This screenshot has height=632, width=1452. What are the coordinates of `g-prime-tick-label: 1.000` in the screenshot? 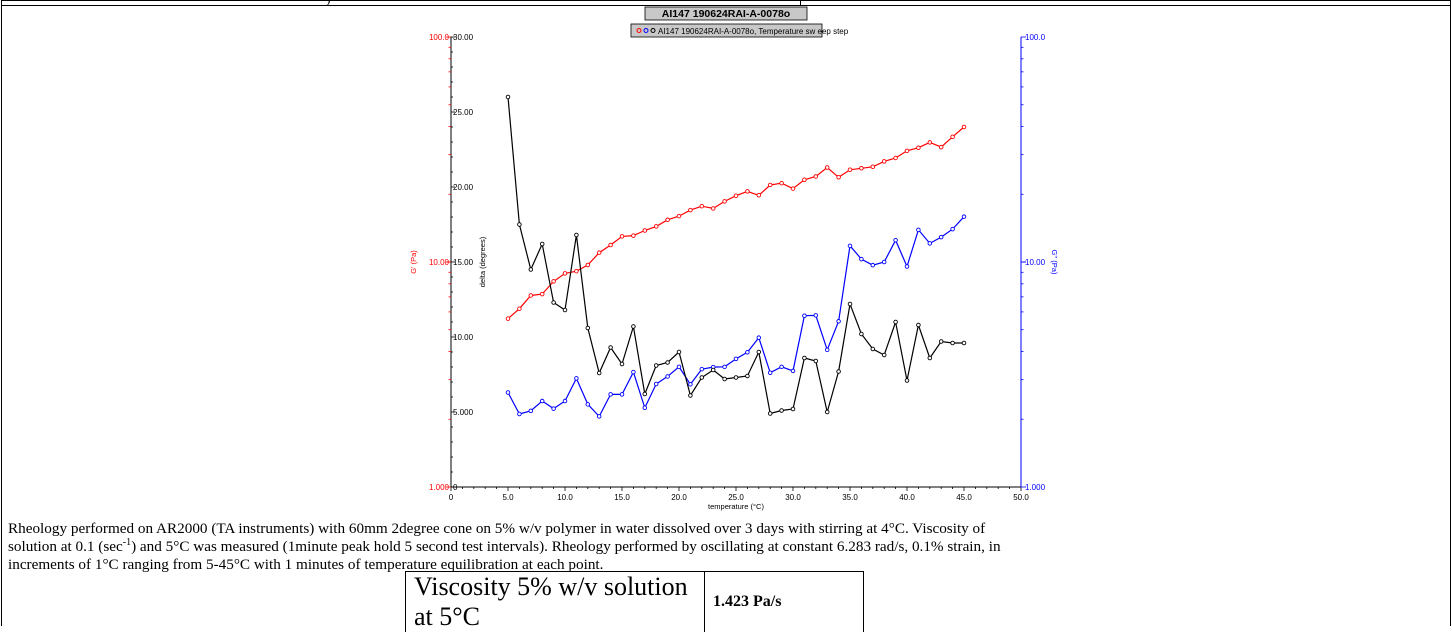 It's located at (439, 487).